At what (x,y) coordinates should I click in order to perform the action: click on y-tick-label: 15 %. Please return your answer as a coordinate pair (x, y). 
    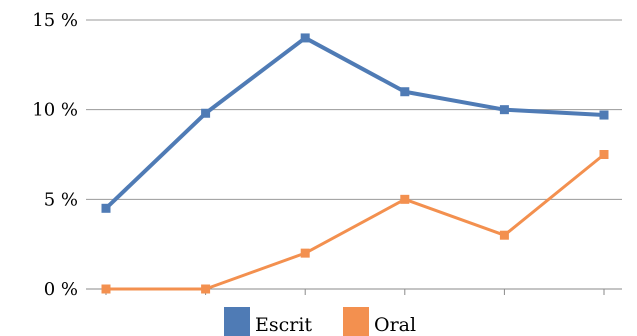
    Looking at the image, I should click on (55, 20).